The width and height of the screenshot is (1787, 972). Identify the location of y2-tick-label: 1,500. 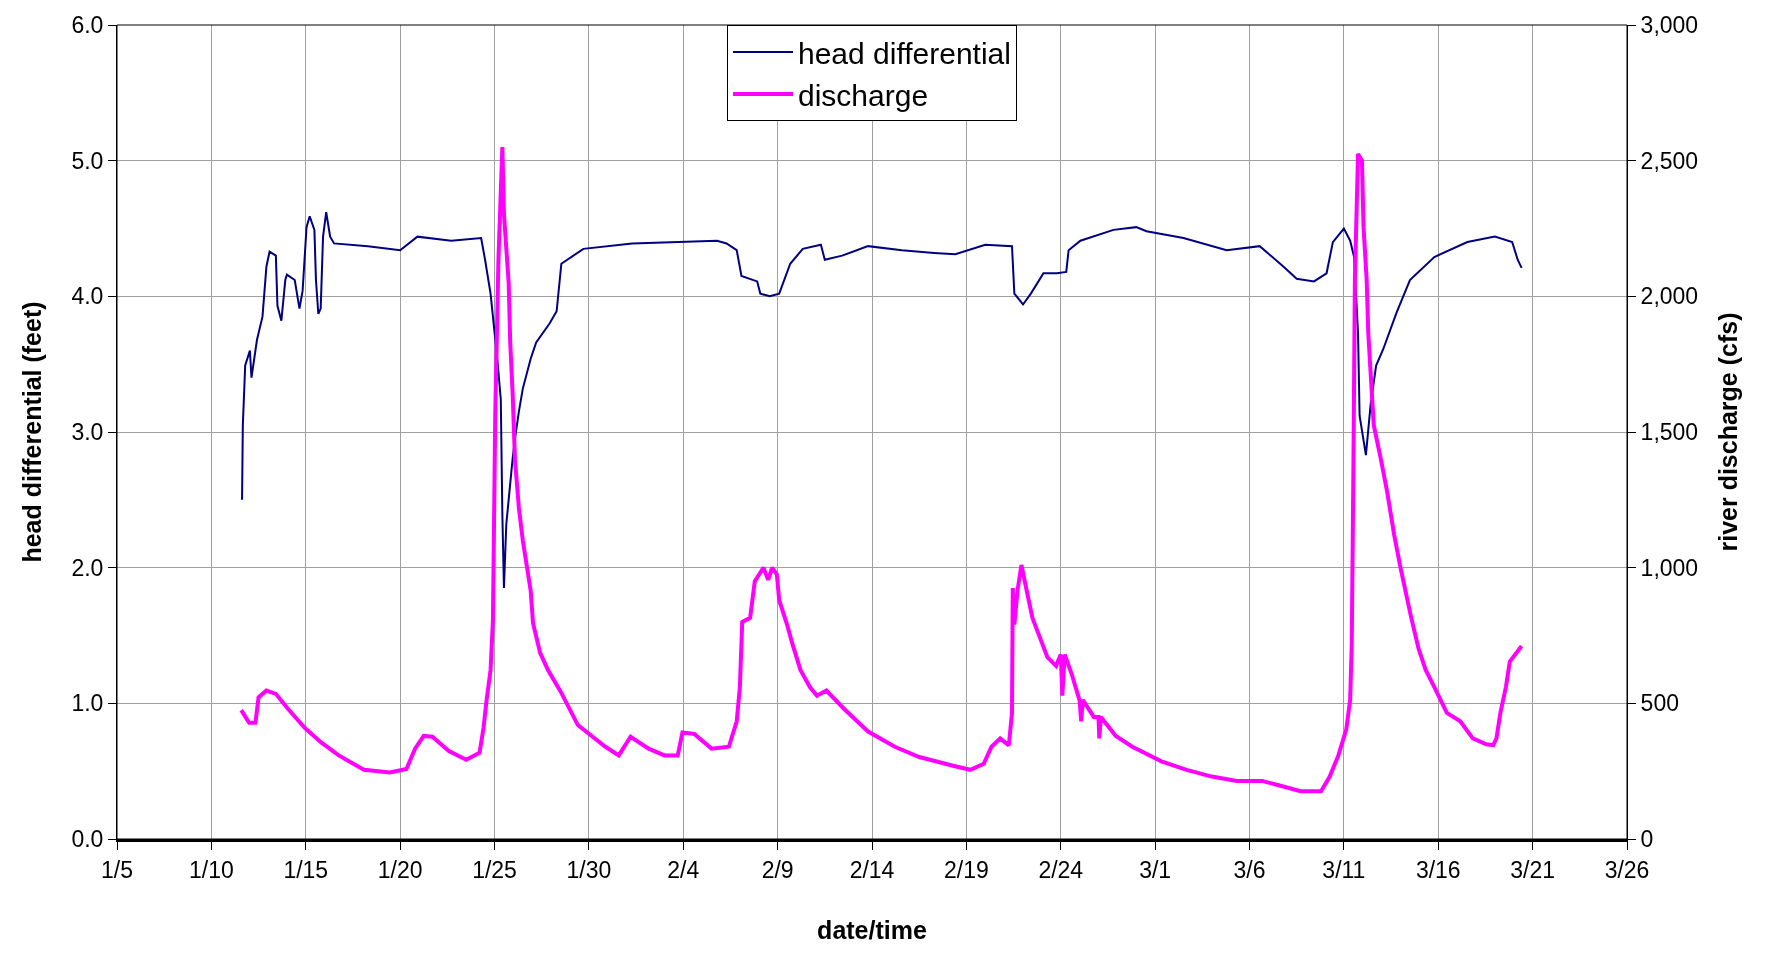
(1669, 432).